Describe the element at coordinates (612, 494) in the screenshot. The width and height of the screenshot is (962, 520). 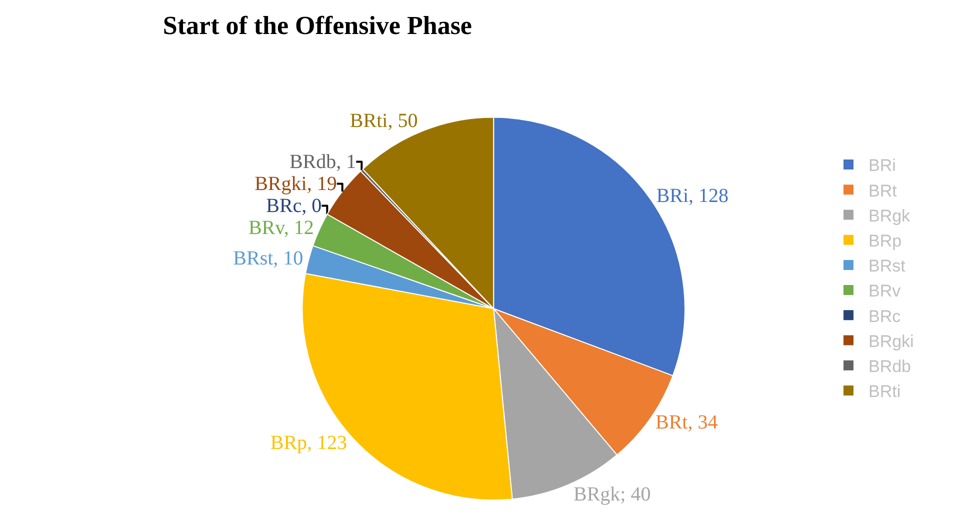
I see `data-label: BRgk; 40` at that location.